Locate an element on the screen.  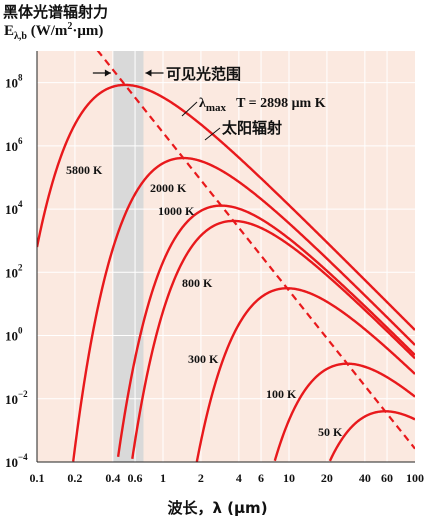
x-tick-label: 20 is located at coordinates (327, 478).